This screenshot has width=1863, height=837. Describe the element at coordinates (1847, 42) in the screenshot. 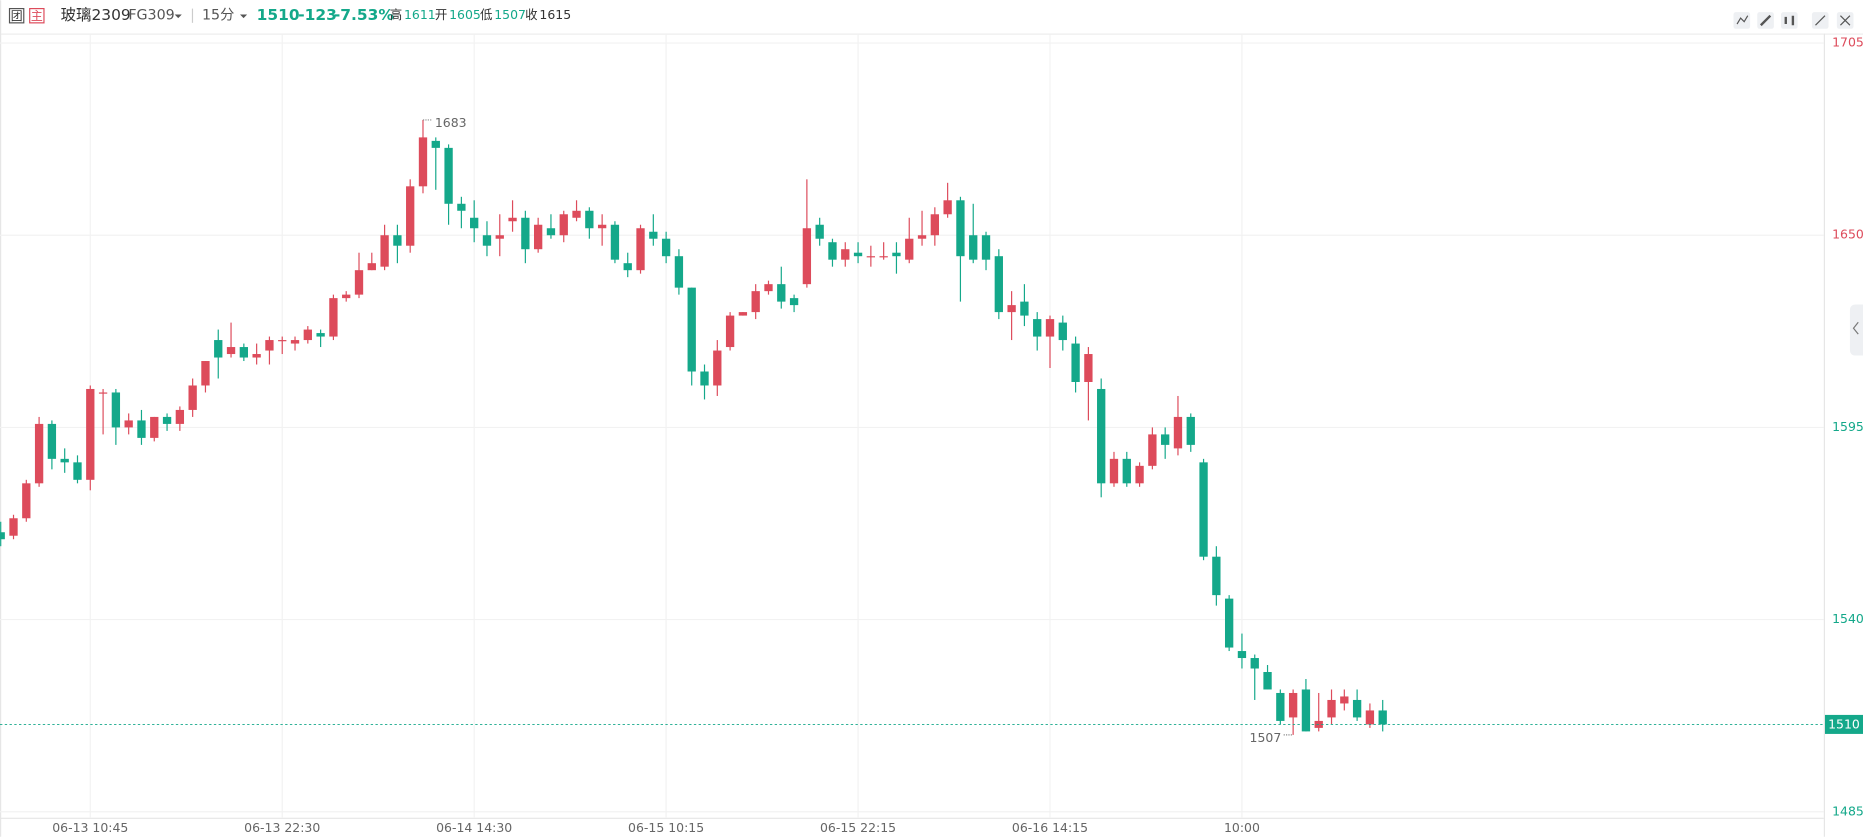

I see `y-tick-label: 1705` at that location.